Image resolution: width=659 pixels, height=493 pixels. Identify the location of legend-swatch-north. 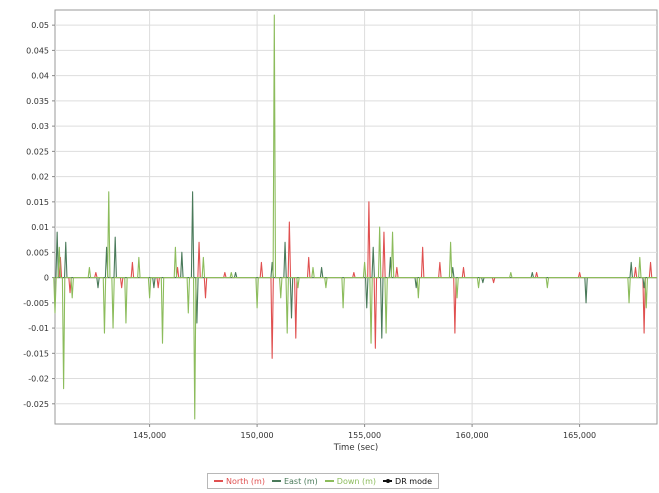
(218, 481).